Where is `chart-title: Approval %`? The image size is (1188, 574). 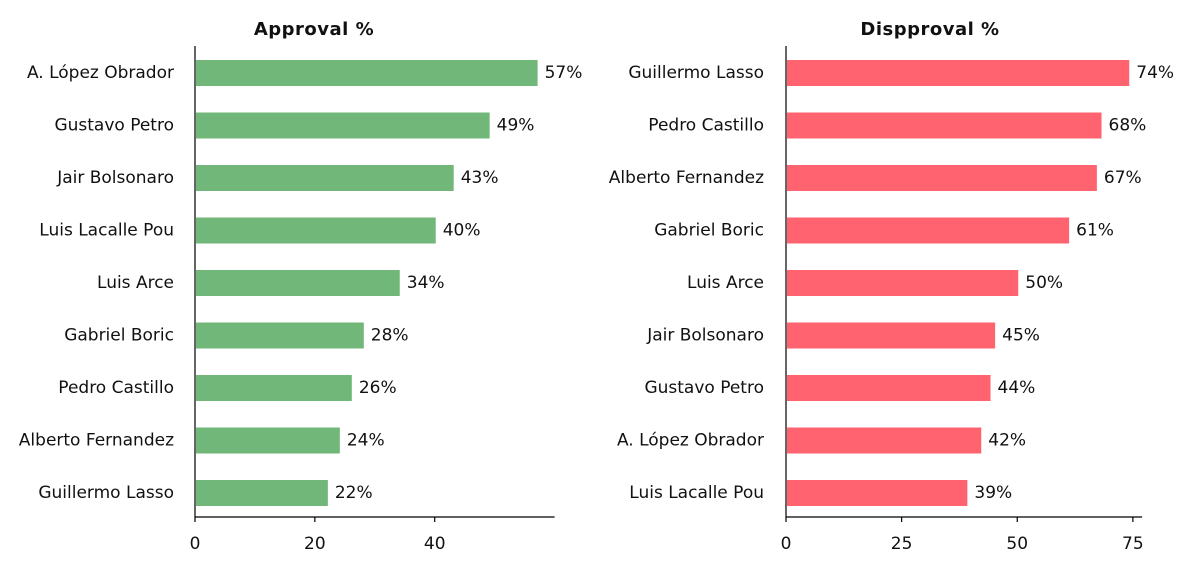
chart-title: Approval % is located at coordinates (314, 29).